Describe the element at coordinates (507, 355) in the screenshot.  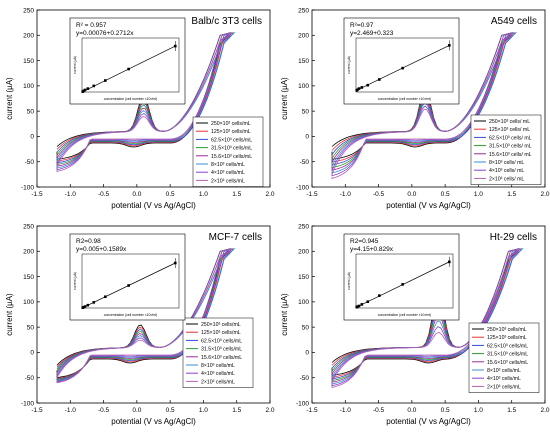
I see `legend-label: 31.5×10³ cells/mL` at that location.